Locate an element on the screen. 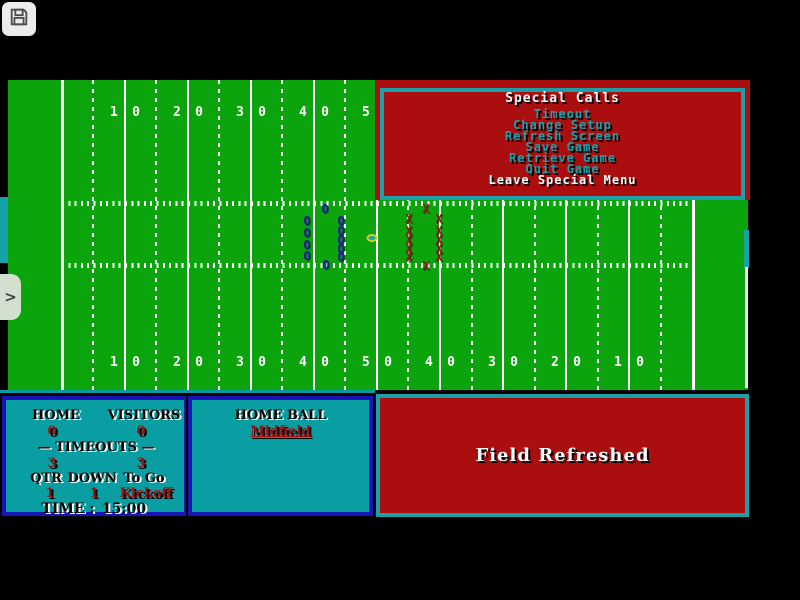 The image size is (800, 600). field-bottom-divider is located at coordinates (187, 391).